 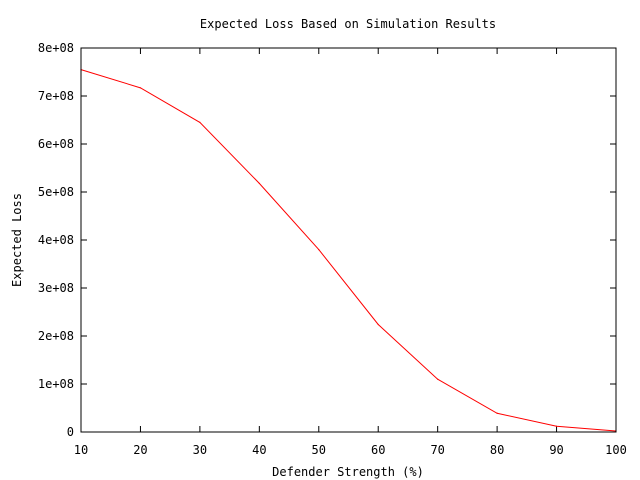 I want to click on x-tick-label: 20, so click(x=140, y=450).